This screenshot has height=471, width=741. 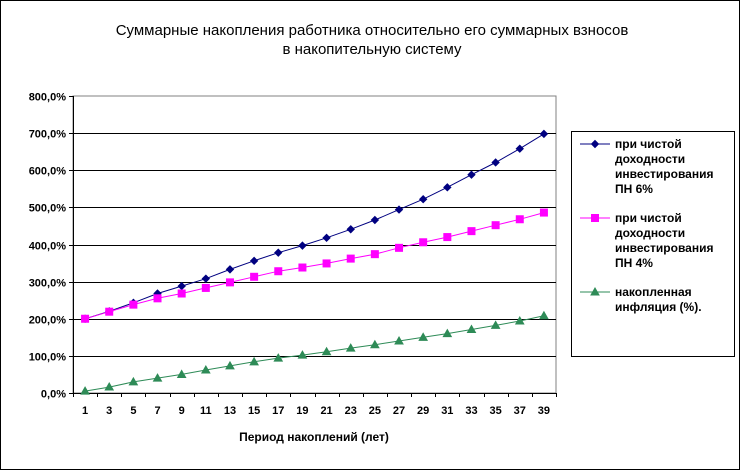 What do you see at coordinates (351, 411) in the screenshot?
I see `x-tick-label: 23` at bounding box center [351, 411].